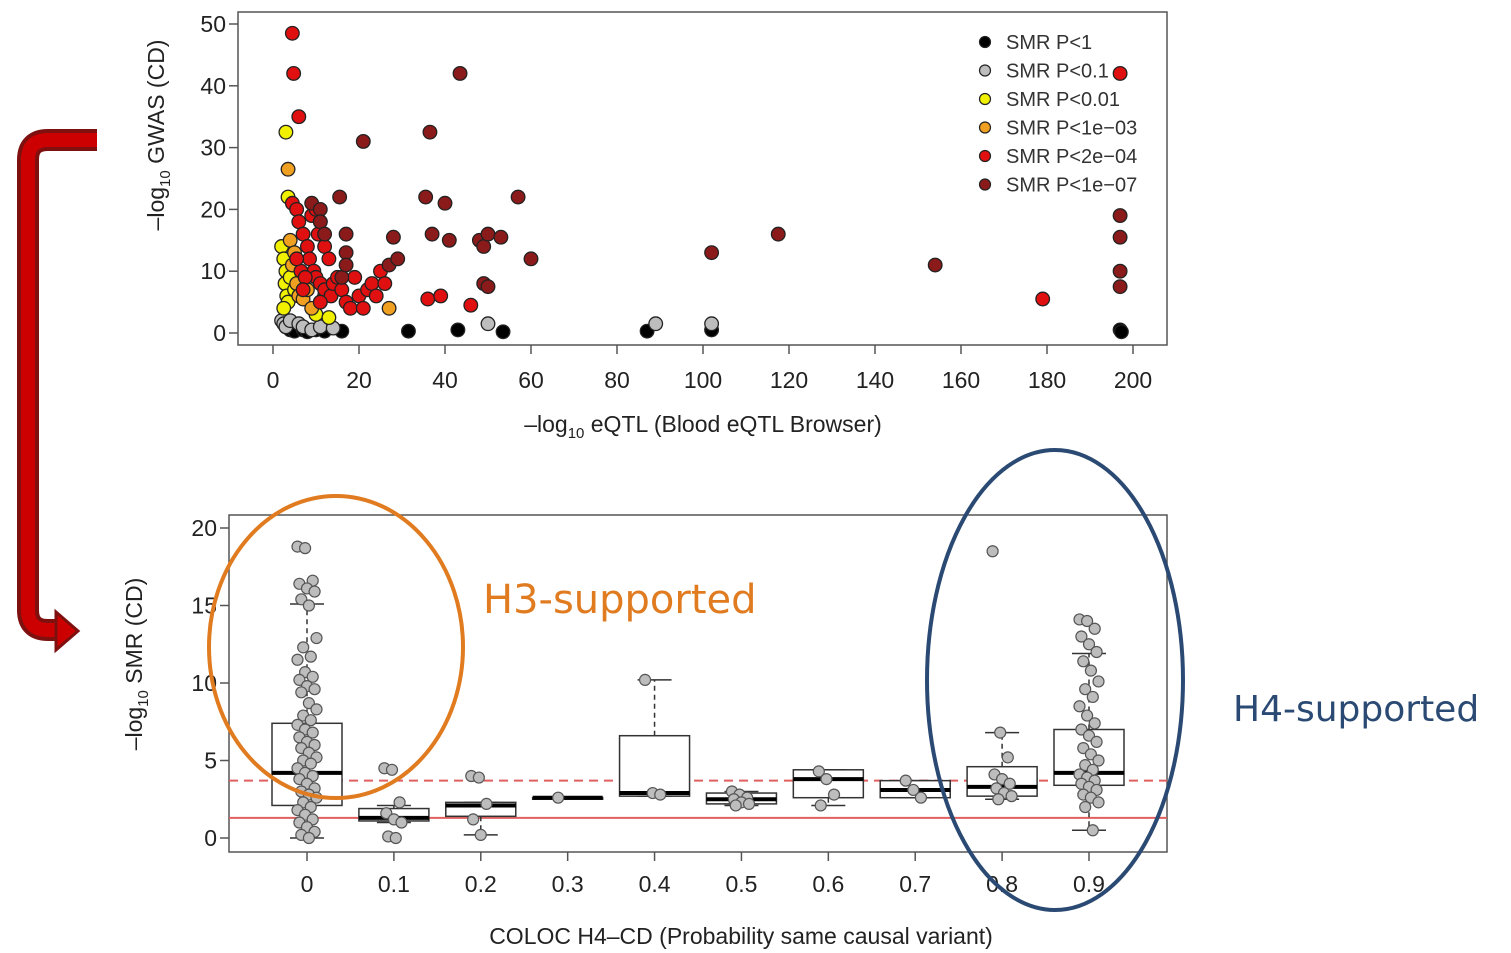  What do you see at coordinates (915, 884) in the screenshot?
I see `x-tick-label: 0.7` at bounding box center [915, 884].